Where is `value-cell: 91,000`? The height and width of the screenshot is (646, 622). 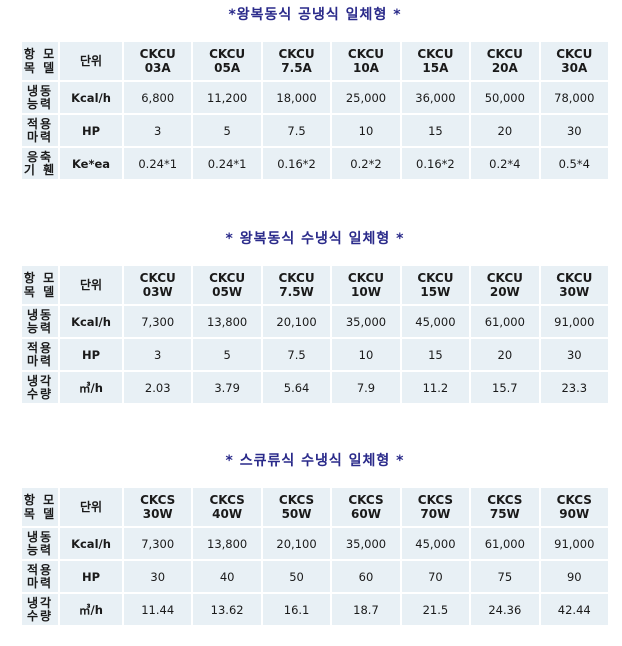
value-cell: 91,000 is located at coordinates (574, 543).